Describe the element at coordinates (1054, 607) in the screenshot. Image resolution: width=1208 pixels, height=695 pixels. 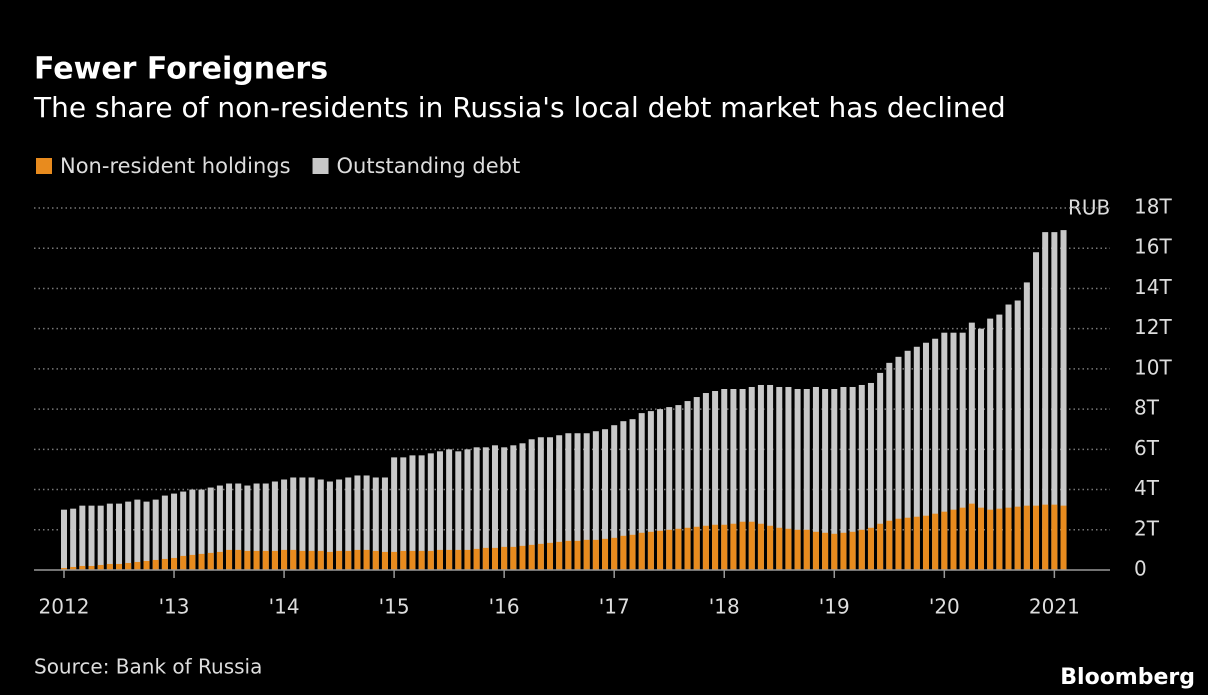
I see `x-tick-label: 2021` at that location.